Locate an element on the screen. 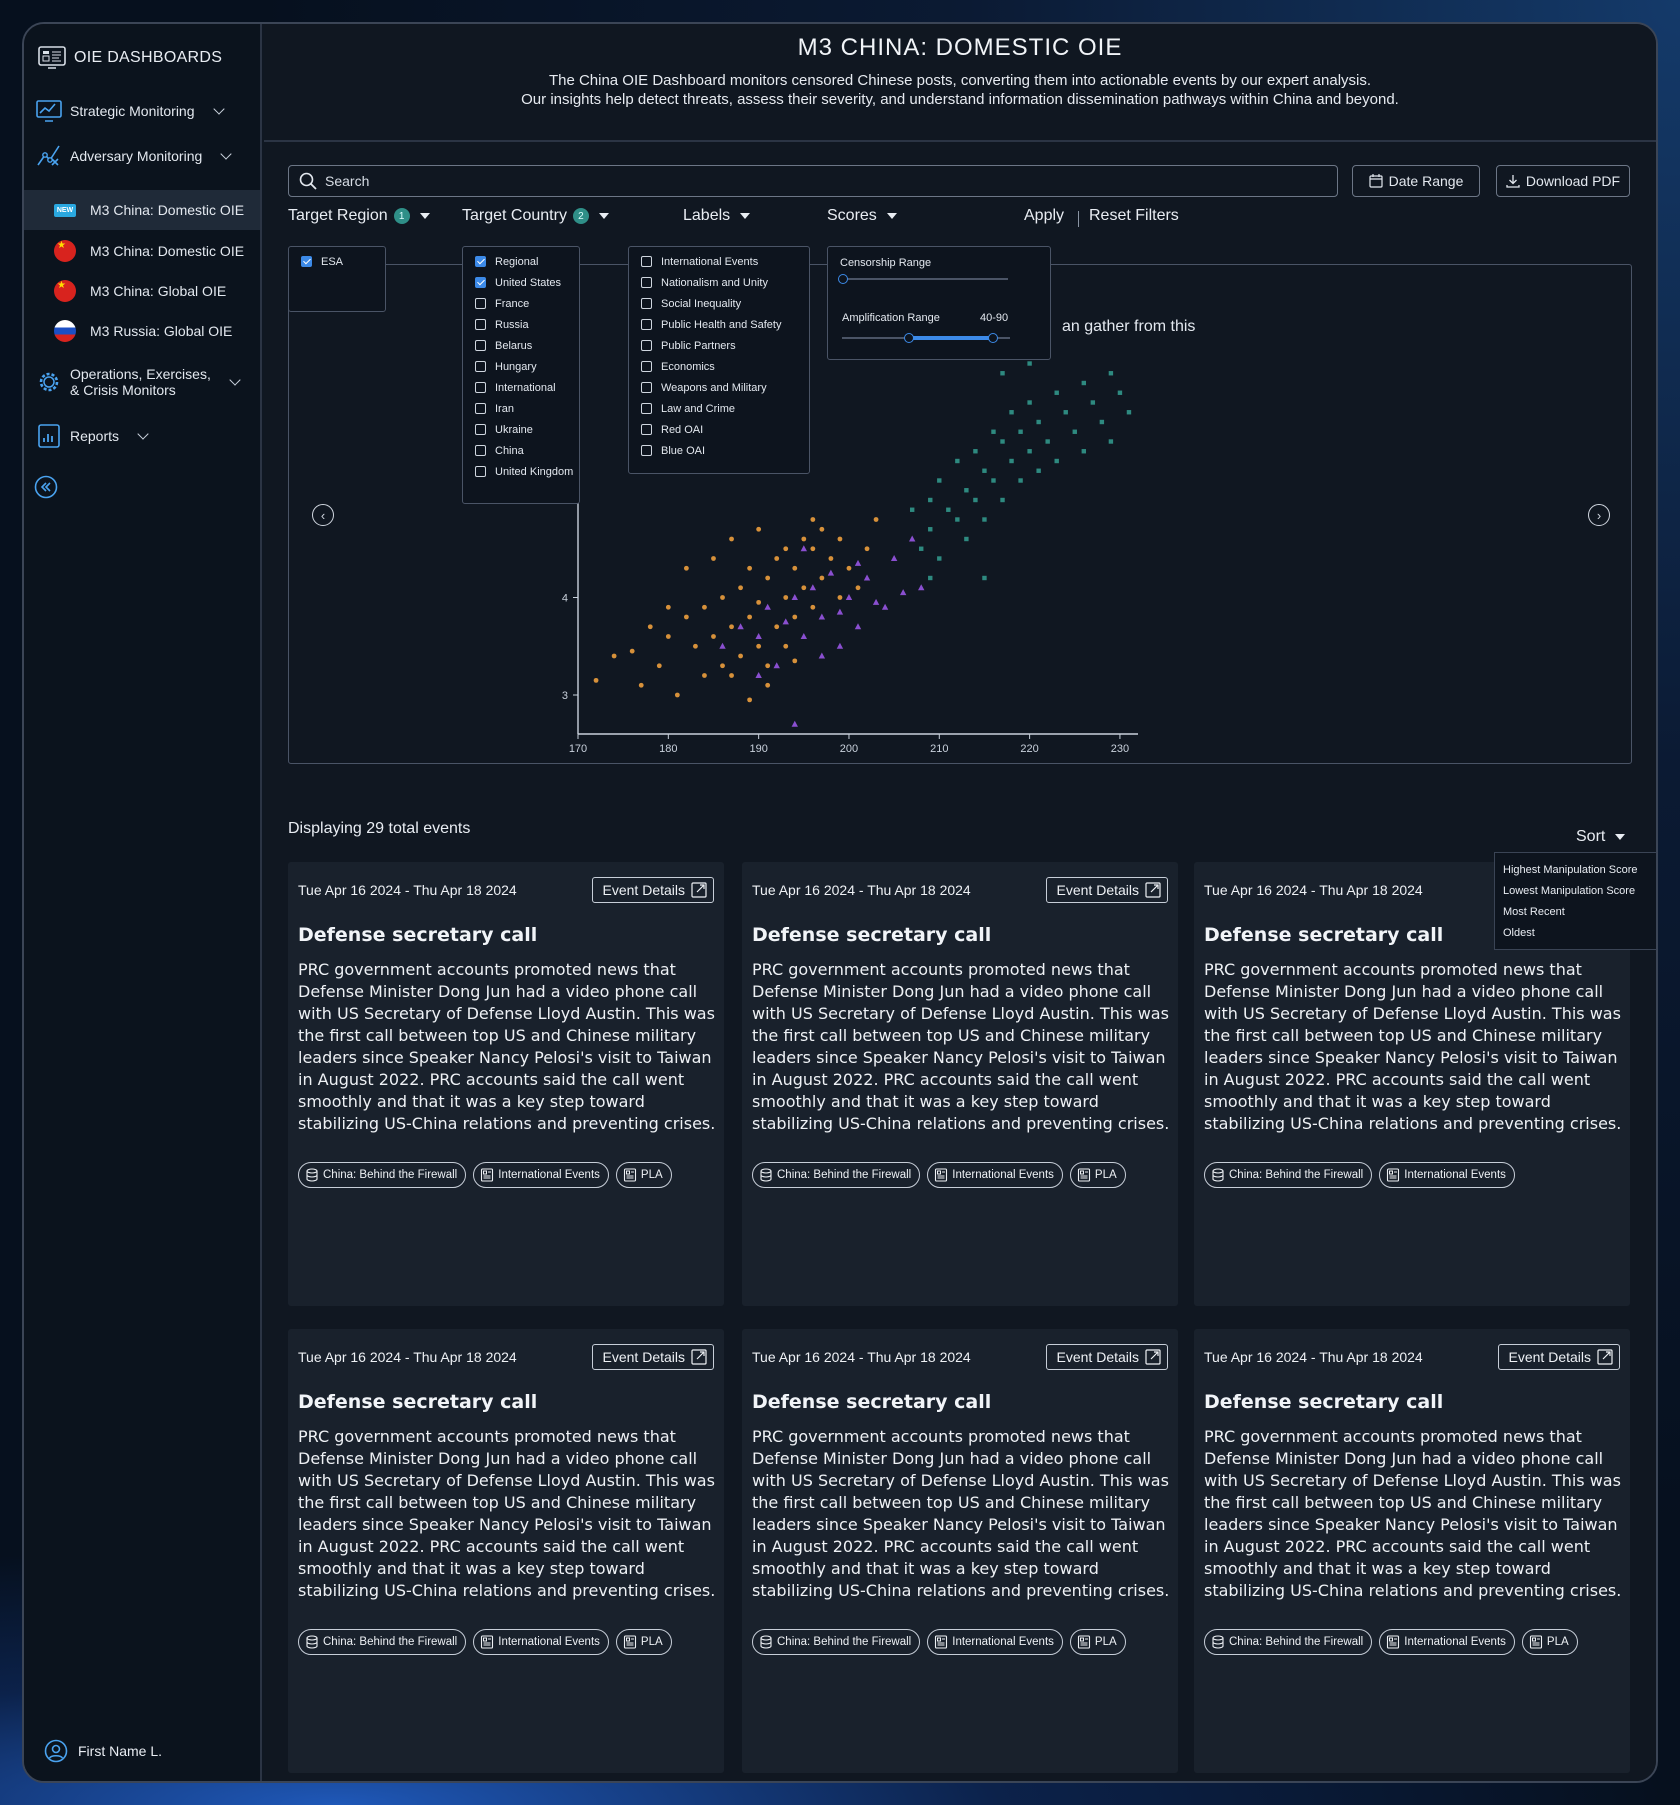 The image size is (1680, 1805). filter-option-label: Social Inequality is located at coordinates (701, 303).